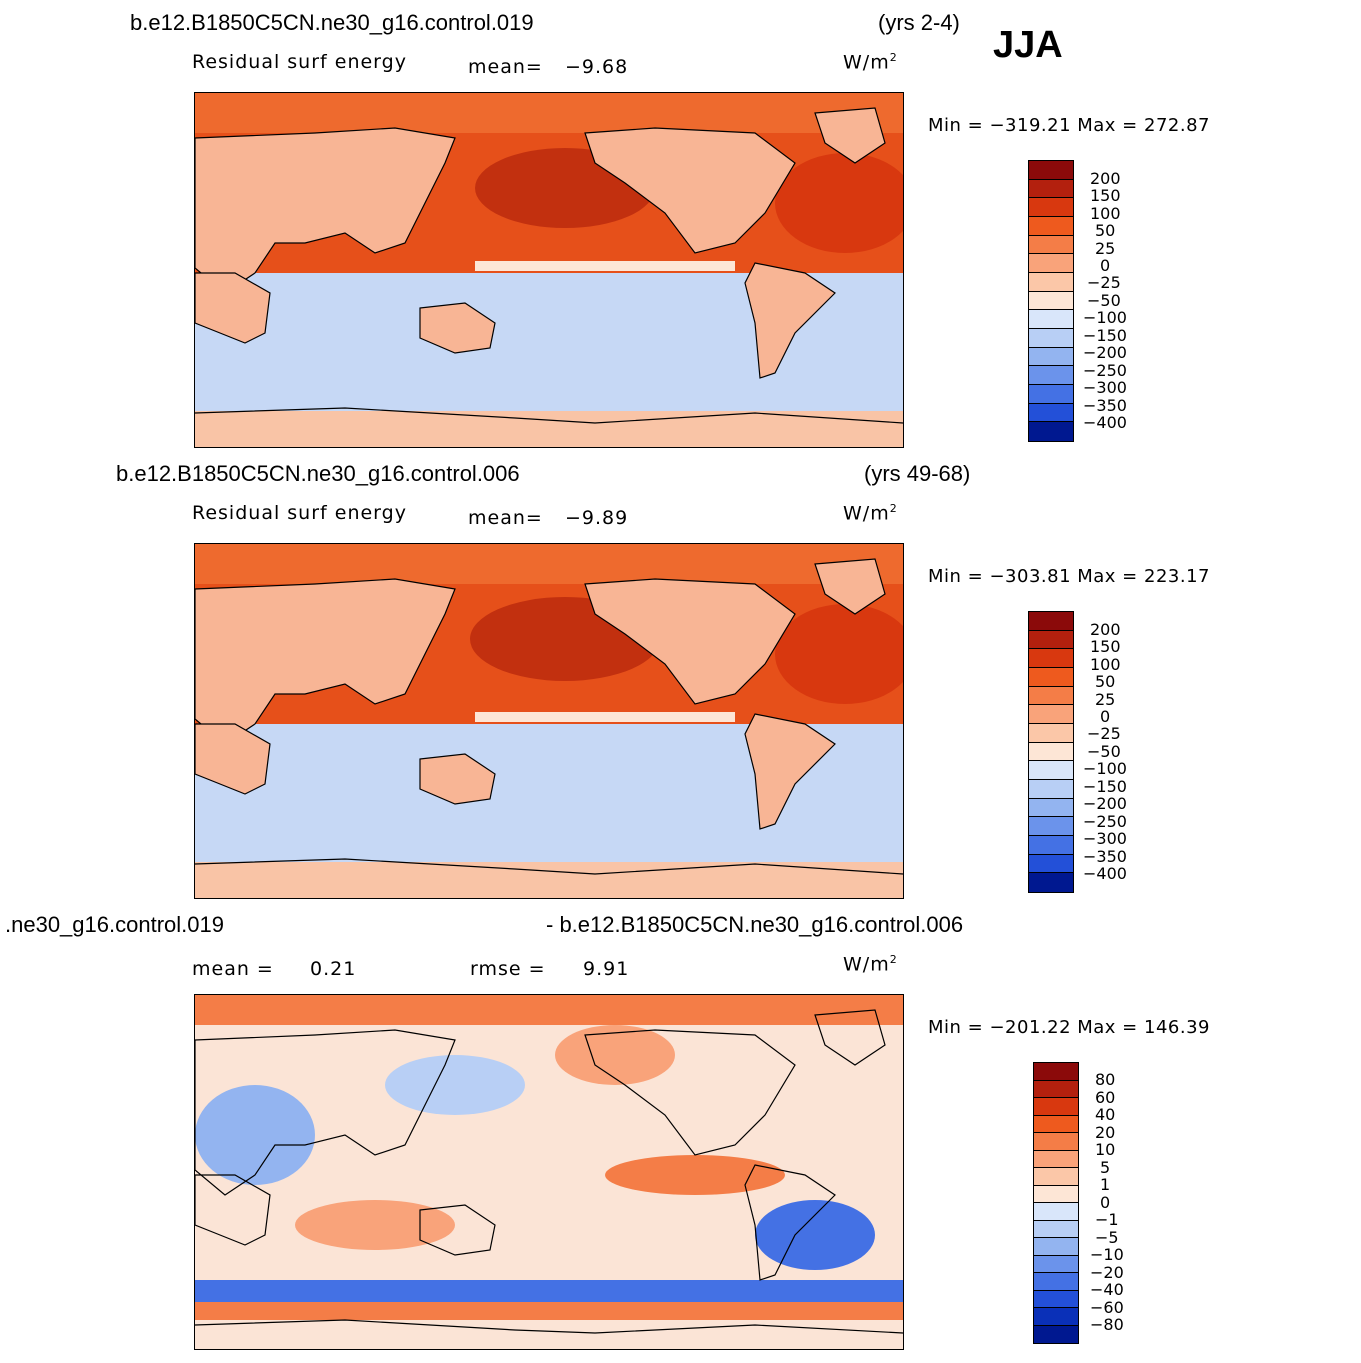 Image resolution: width=1361 pixels, height=1363 pixels. Describe the element at coordinates (1105, 821) in the screenshot. I see `panel2-cb-label: −250` at that location.